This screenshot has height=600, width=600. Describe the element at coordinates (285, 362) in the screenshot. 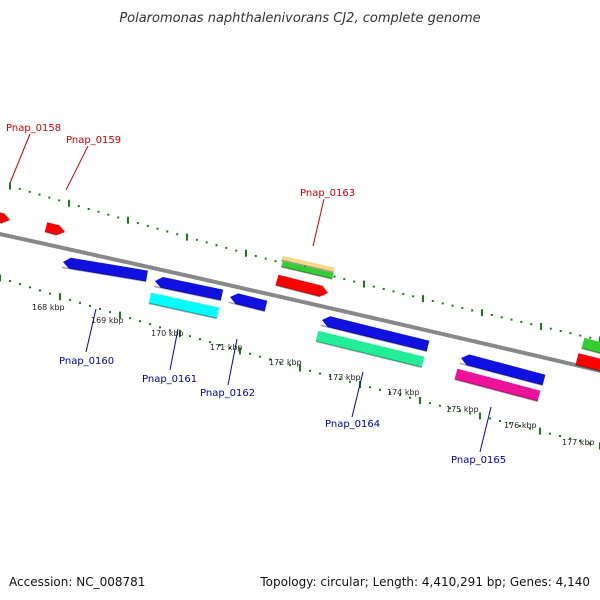

I see `kbp-label: 172 kbp` at that location.